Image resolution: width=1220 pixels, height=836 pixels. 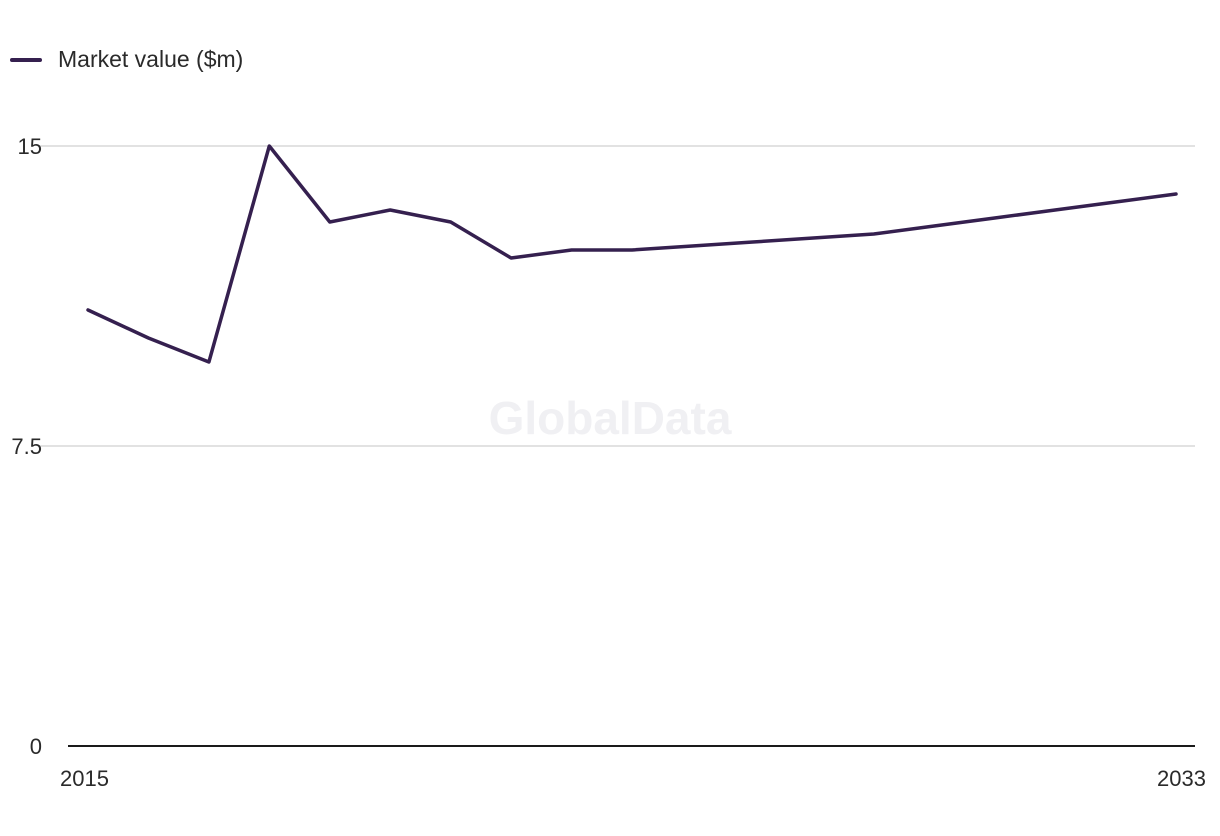 What do you see at coordinates (1181, 778) in the screenshot?
I see `x-tick-label: 2033` at bounding box center [1181, 778].